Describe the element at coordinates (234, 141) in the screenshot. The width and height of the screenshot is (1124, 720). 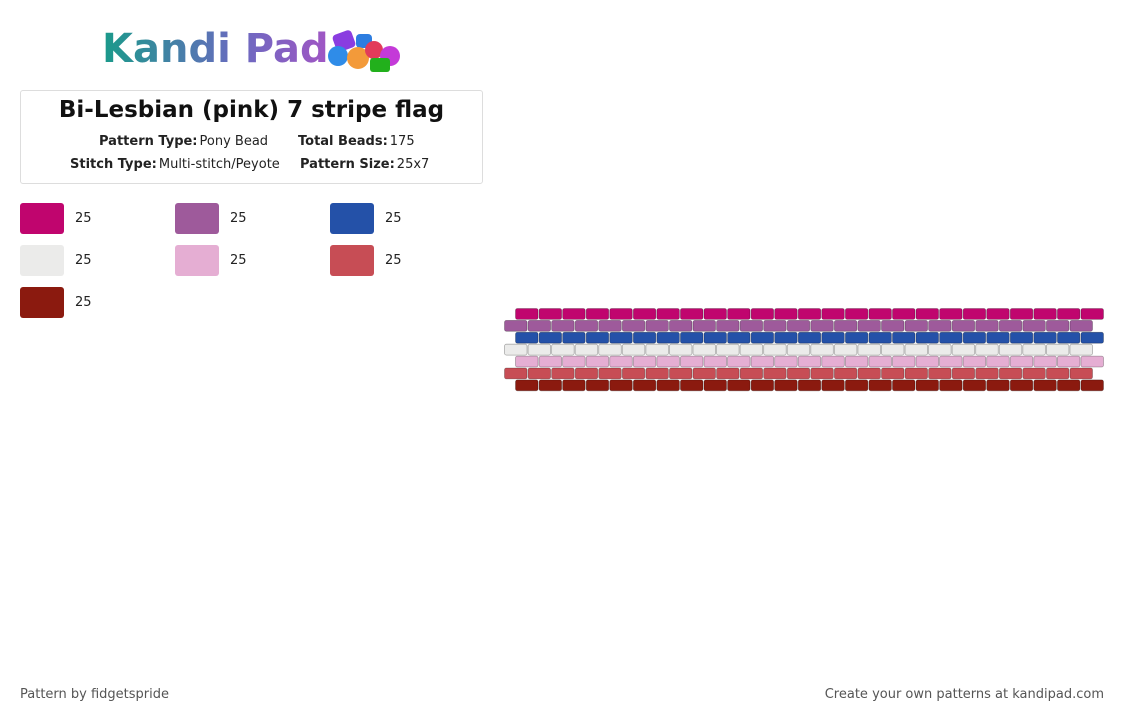
I see `detail-value: Pony Bead` at that location.